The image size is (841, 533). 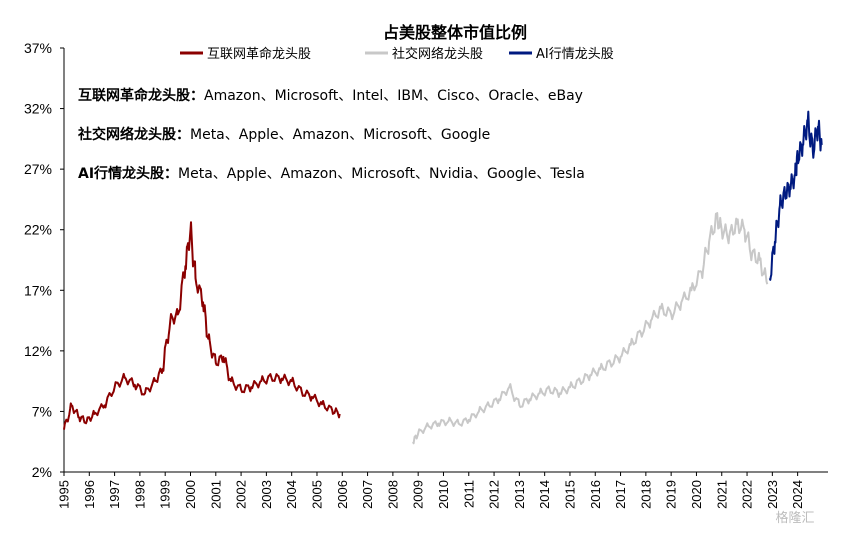 I want to click on x-tick-label: 1996, so click(x=89, y=494).